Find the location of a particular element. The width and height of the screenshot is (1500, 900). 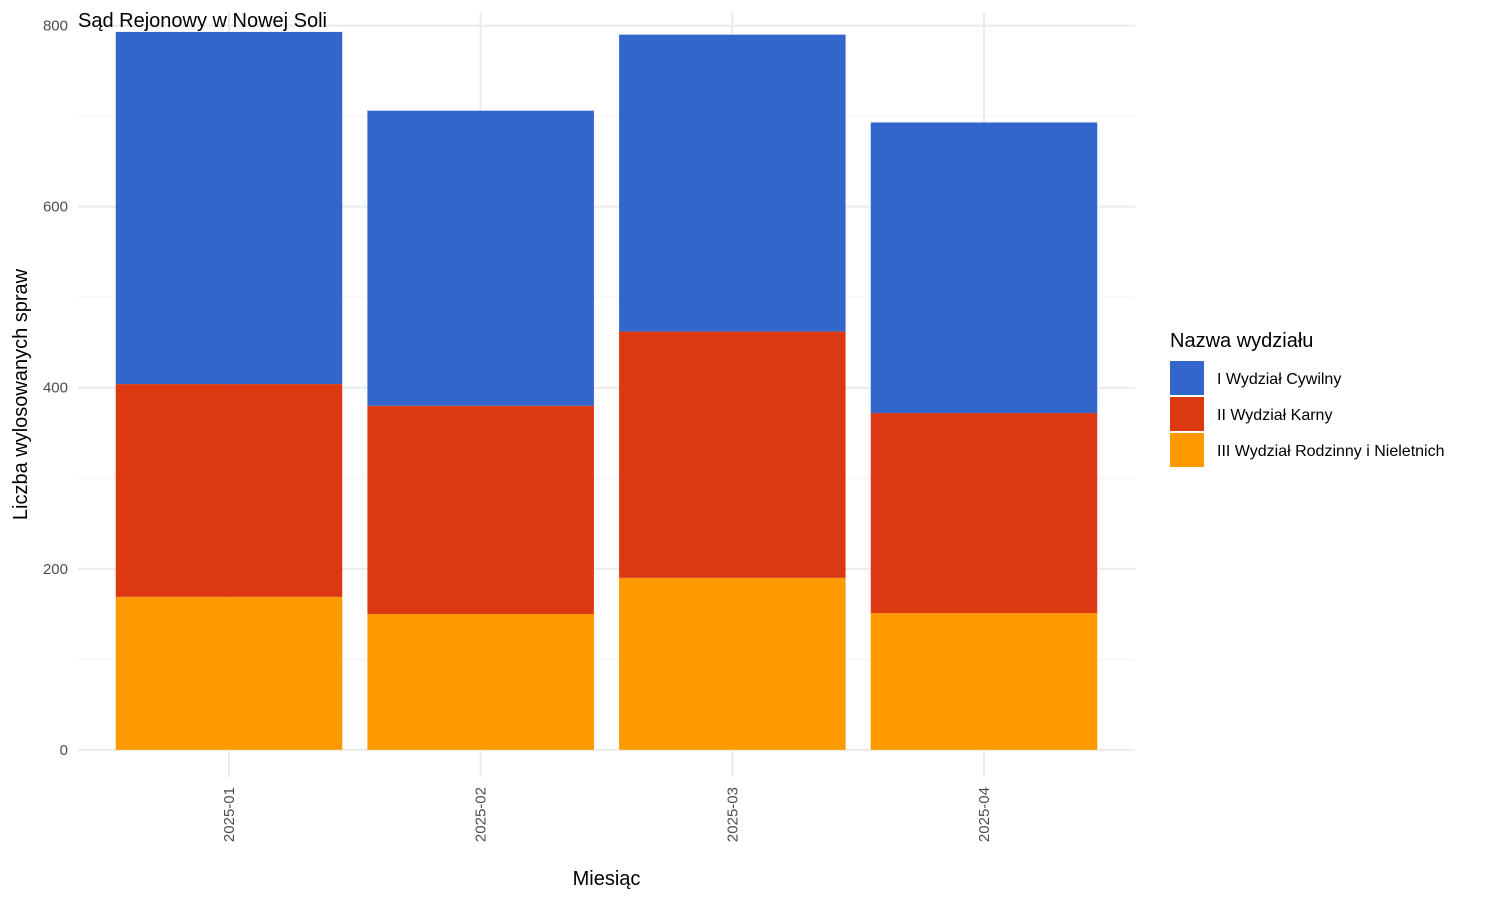

legend-title: Nazwa wydziału is located at coordinates (1241, 341).